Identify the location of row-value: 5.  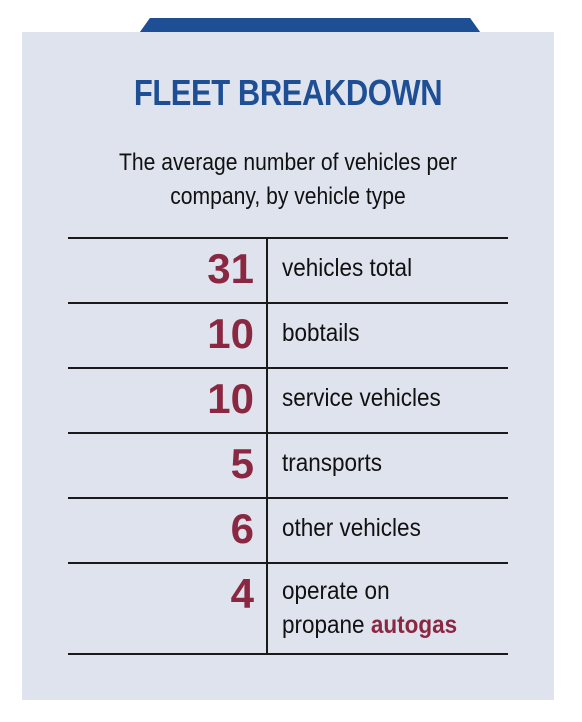
(242, 463).